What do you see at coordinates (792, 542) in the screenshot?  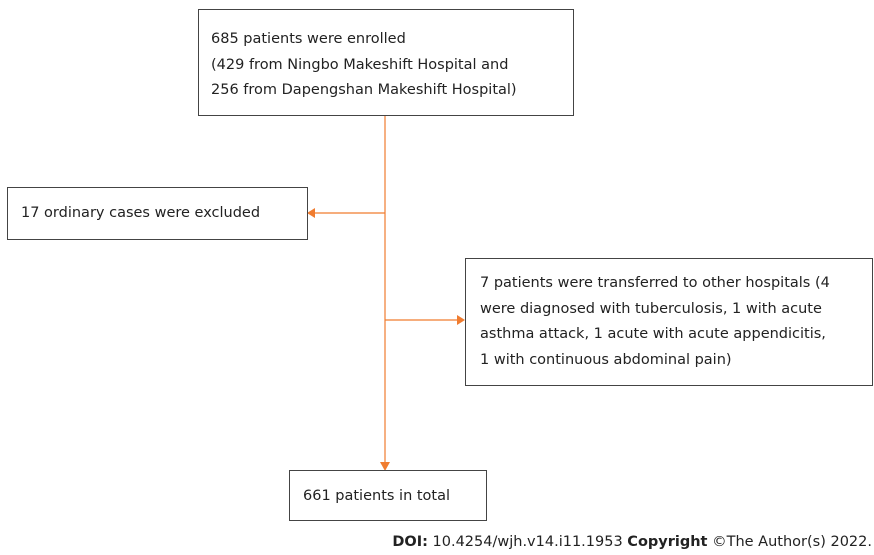 I see `copyright: ©The Author(s) 2022.` at bounding box center [792, 542].